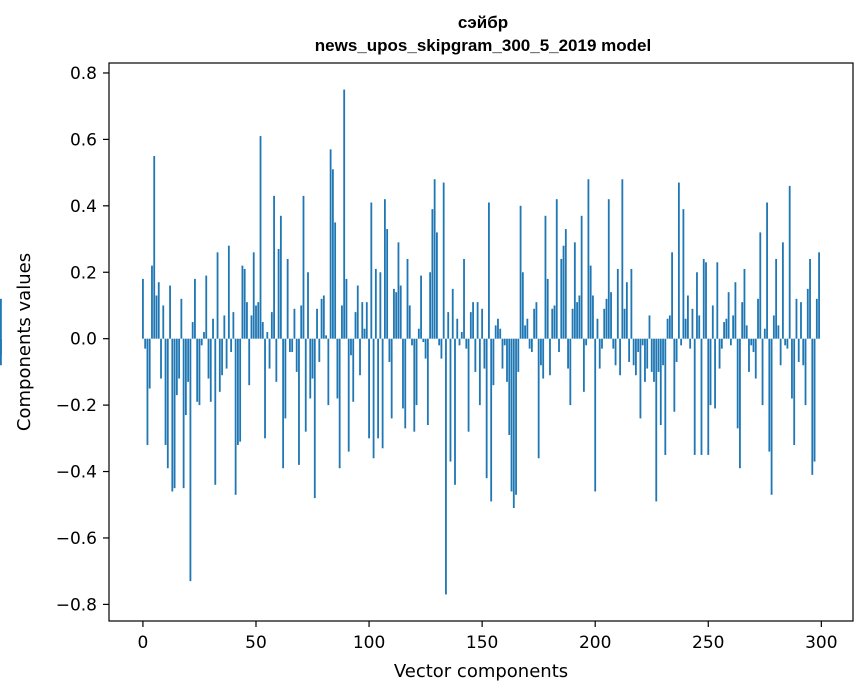 The image size is (867, 696). I want to click on y-tick-label: 0.6, so click(83, 140).